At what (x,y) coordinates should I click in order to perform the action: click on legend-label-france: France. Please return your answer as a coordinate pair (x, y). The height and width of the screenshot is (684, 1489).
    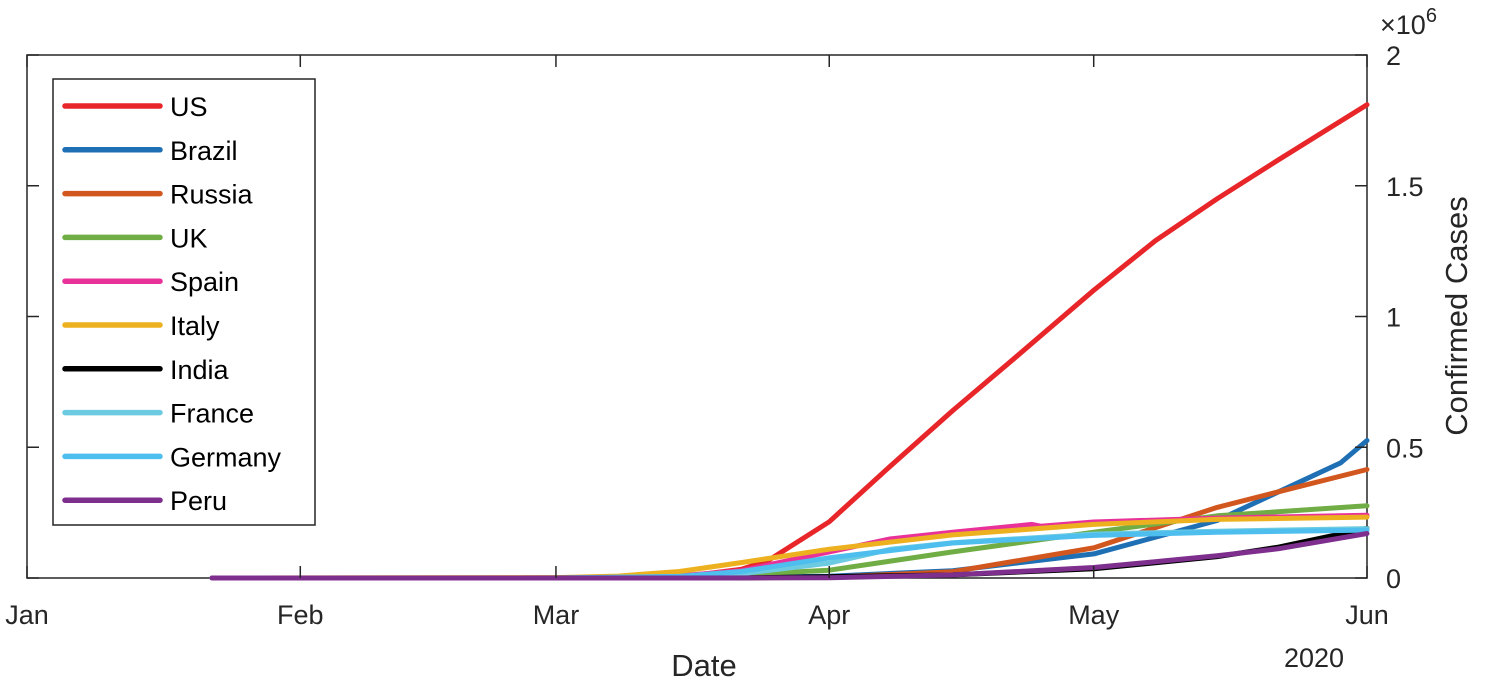
    Looking at the image, I should click on (212, 414).